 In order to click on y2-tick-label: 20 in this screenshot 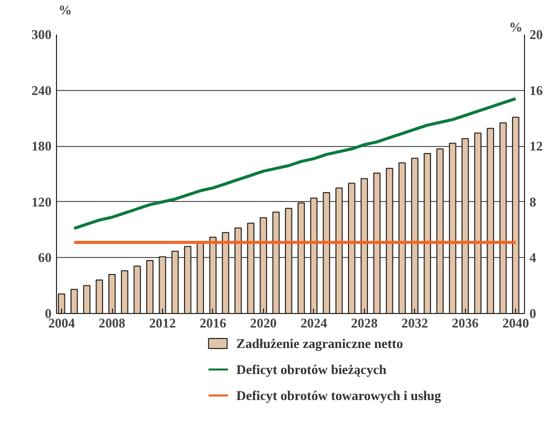, I will do `click(537, 34)`.